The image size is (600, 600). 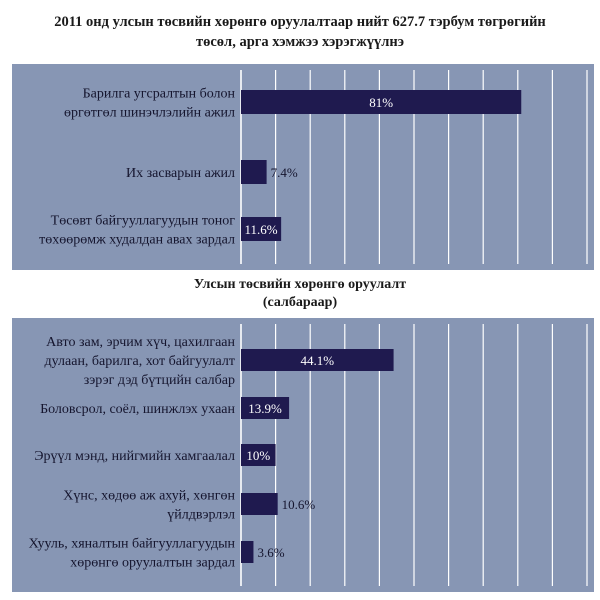 What do you see at coordinates (201, 515) in the screenshot?
I see `category-label-line: үйлдвэрлэл` at bounding box center [201, 515].